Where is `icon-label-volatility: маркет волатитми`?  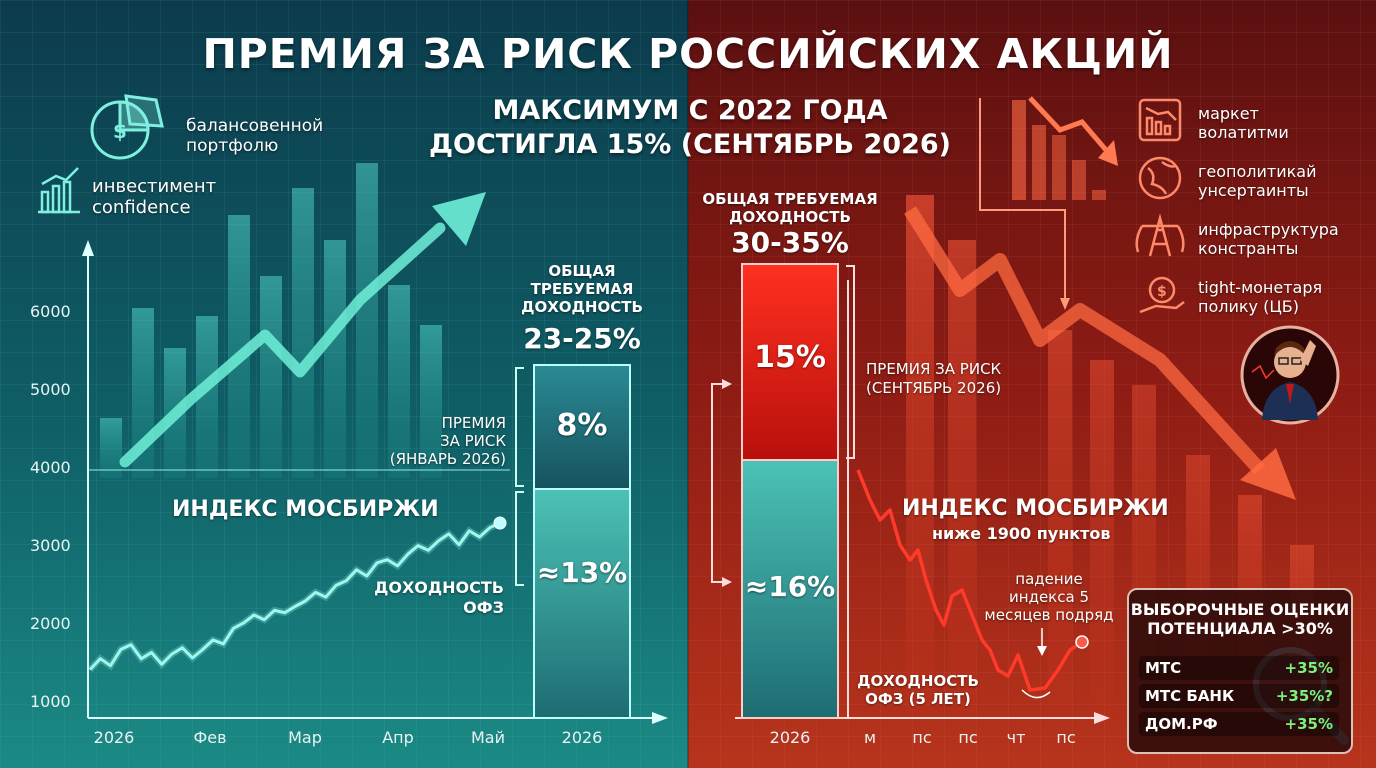
icon-label-volatility: маркет волатитми is located at coordinates (1243, 123).